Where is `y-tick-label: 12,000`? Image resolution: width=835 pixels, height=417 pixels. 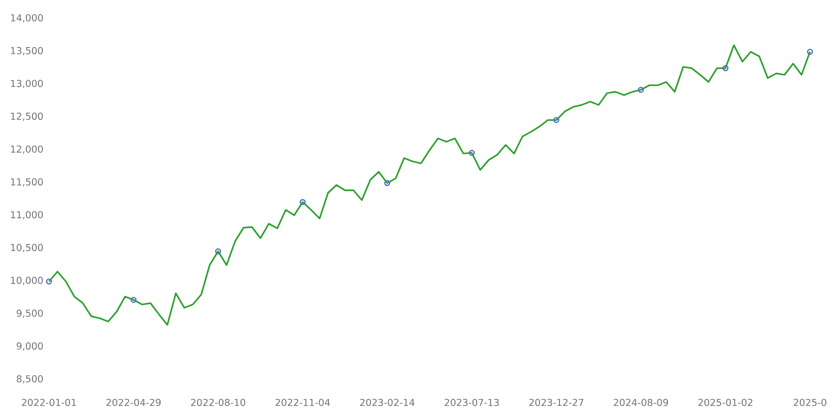 y-tick-label: 12,000 is located at coordinates (27, 149).